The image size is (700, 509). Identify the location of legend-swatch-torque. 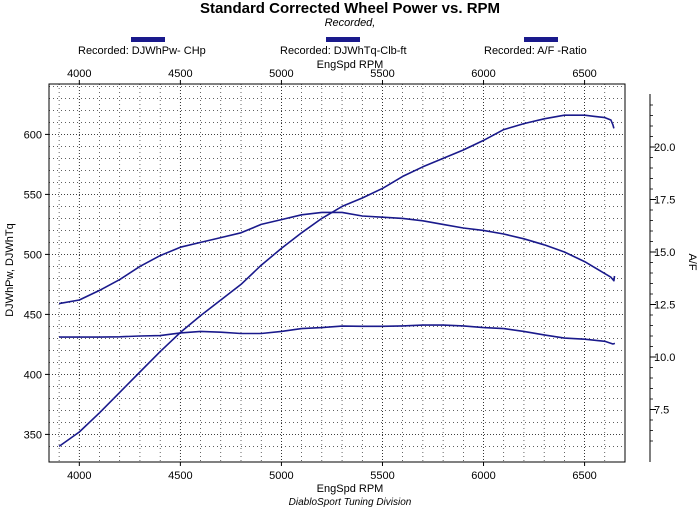
(343, 39).